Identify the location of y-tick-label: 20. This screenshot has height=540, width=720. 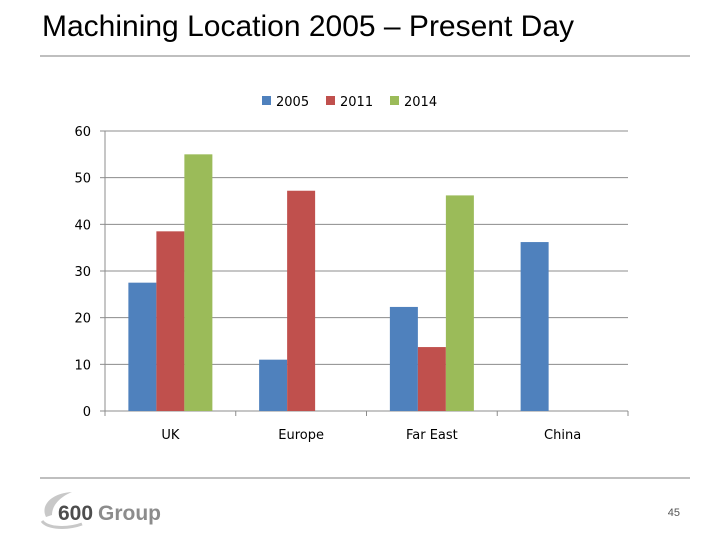
(82, 319).